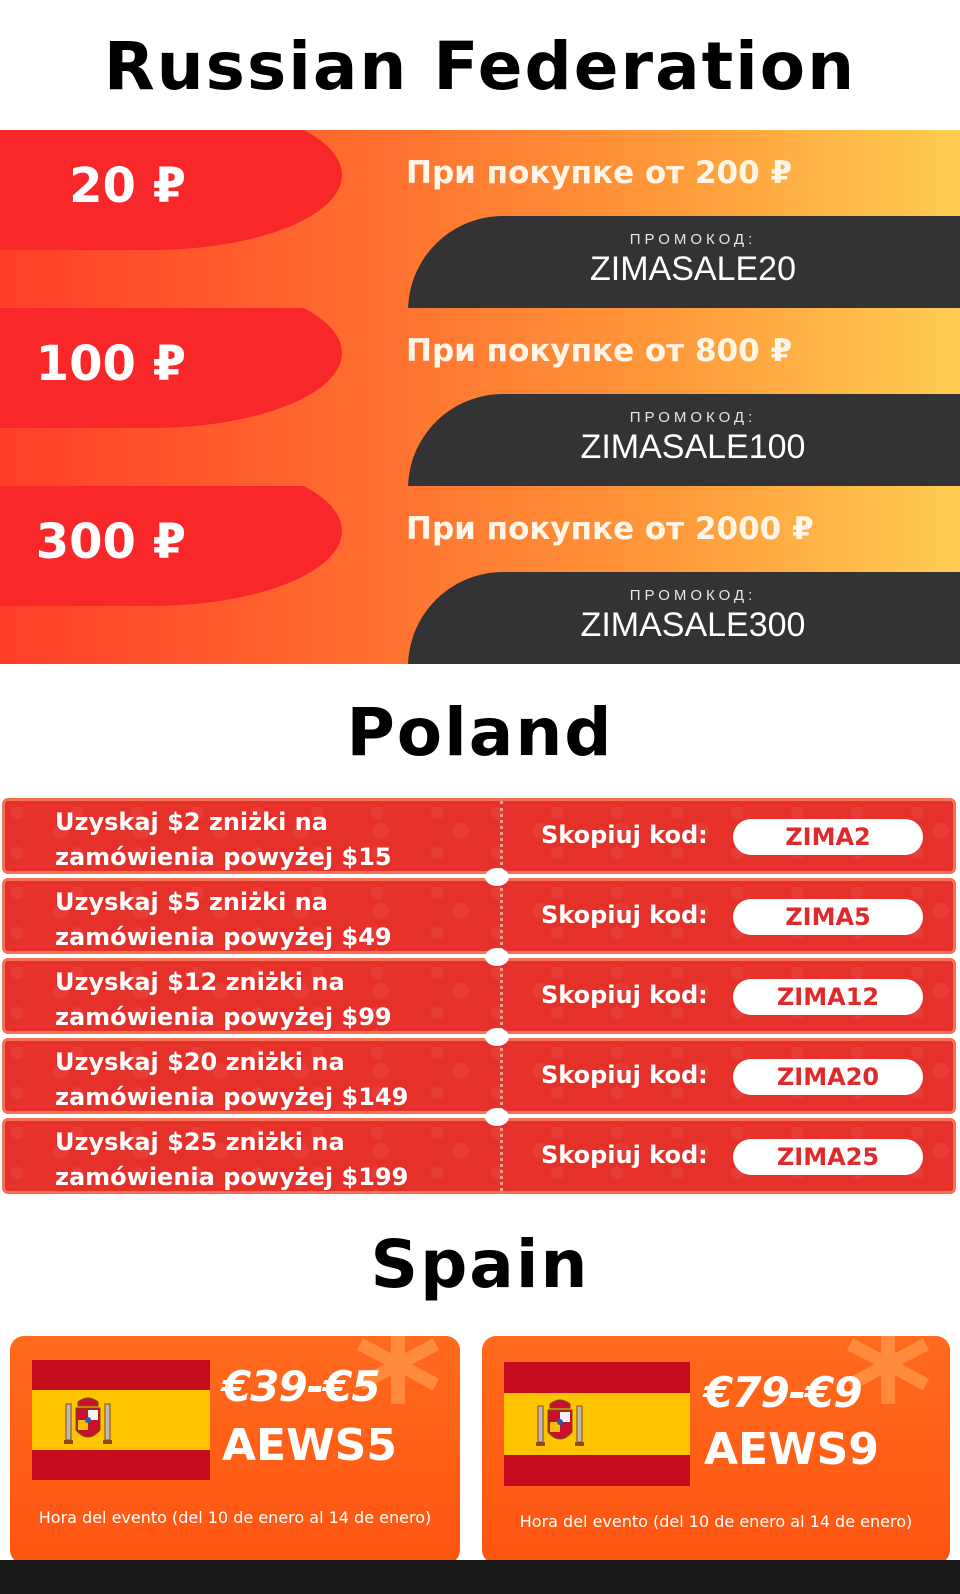 The image size is (960, 1594). Describe the element at coordinates (610, 529) in the screenshot. I see `coupon-condition: При покупке от 2000 ₽` at that location.